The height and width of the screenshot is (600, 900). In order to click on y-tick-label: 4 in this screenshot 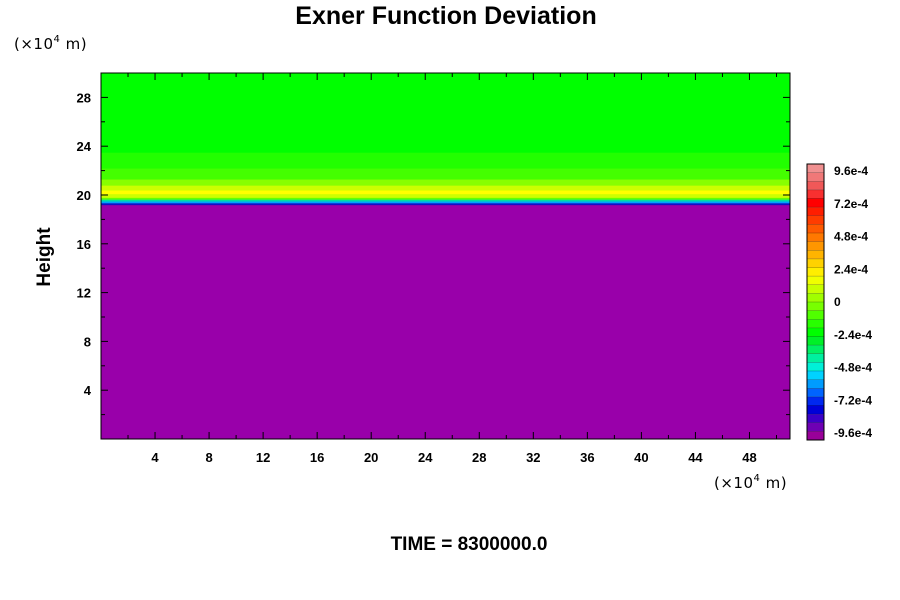, I will do `click(88, 390)`.